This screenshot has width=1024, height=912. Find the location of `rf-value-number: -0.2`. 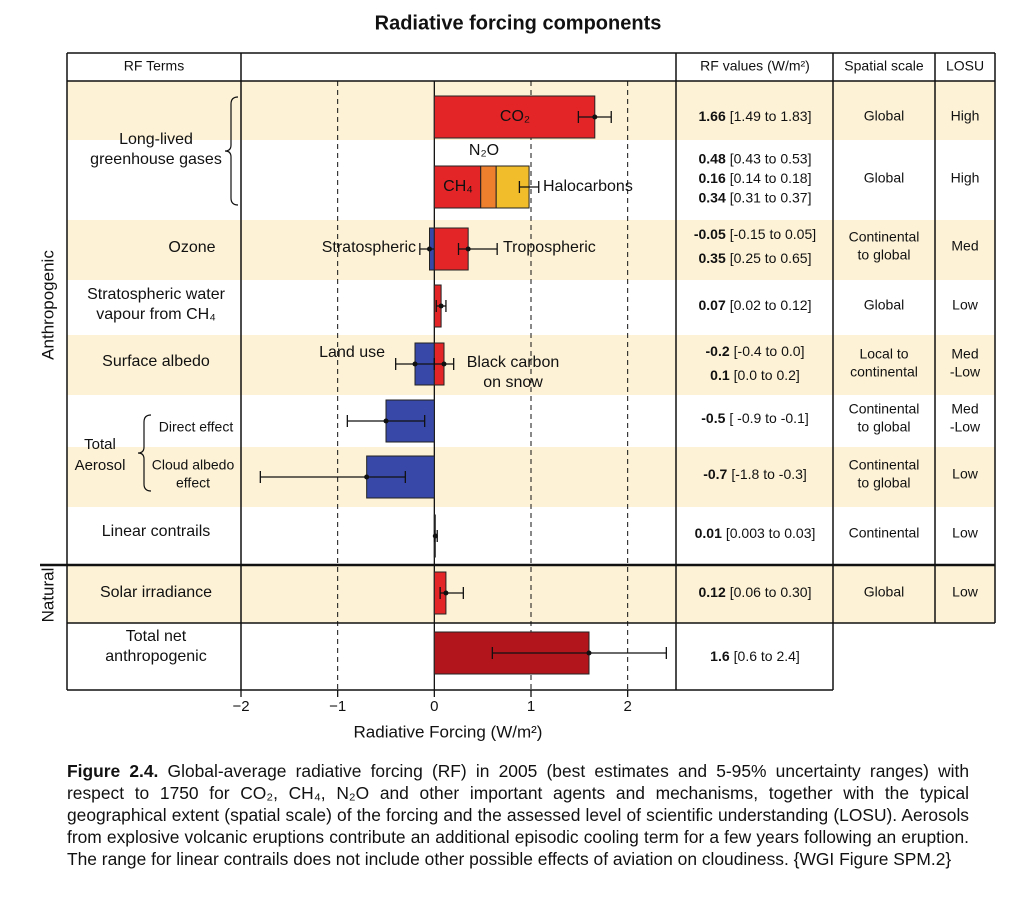

rf-value-number: -0.2 is located at coordinates (718, 351).